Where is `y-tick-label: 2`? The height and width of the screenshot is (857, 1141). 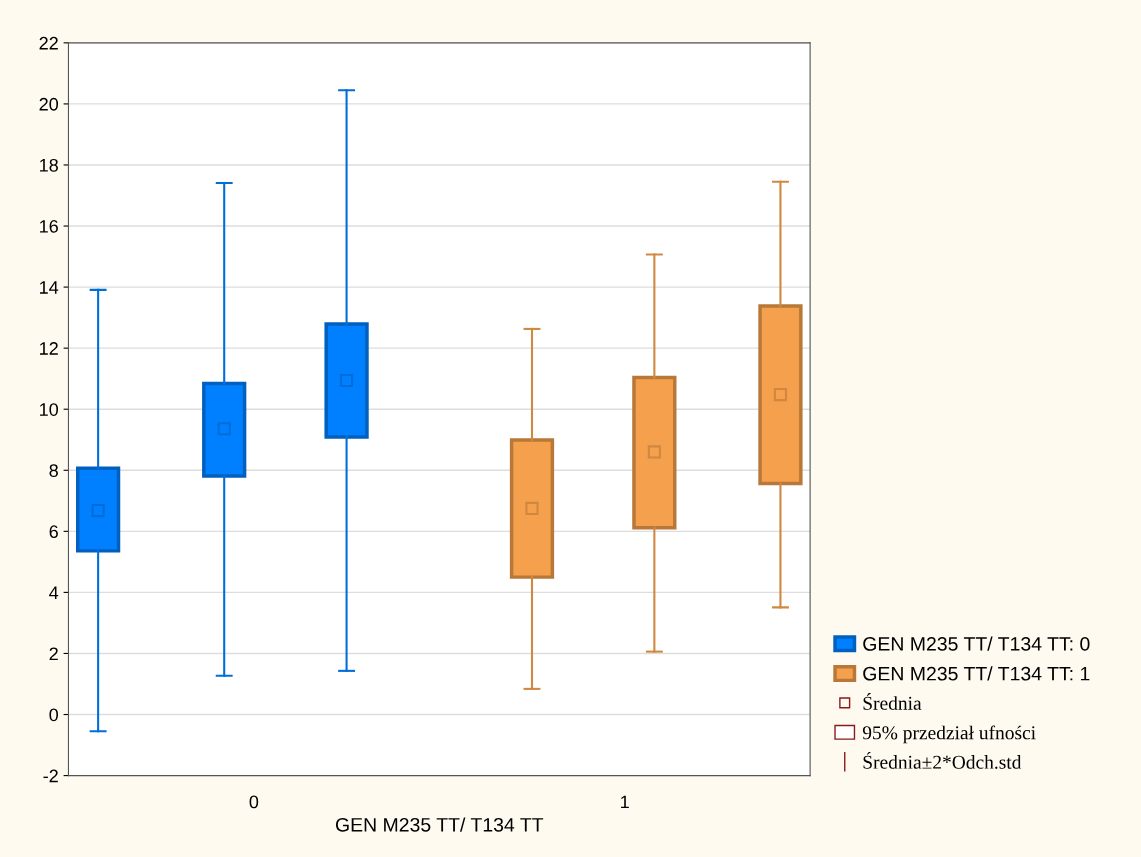
y-tick-label: 2 is located at coordinates (53, 653).